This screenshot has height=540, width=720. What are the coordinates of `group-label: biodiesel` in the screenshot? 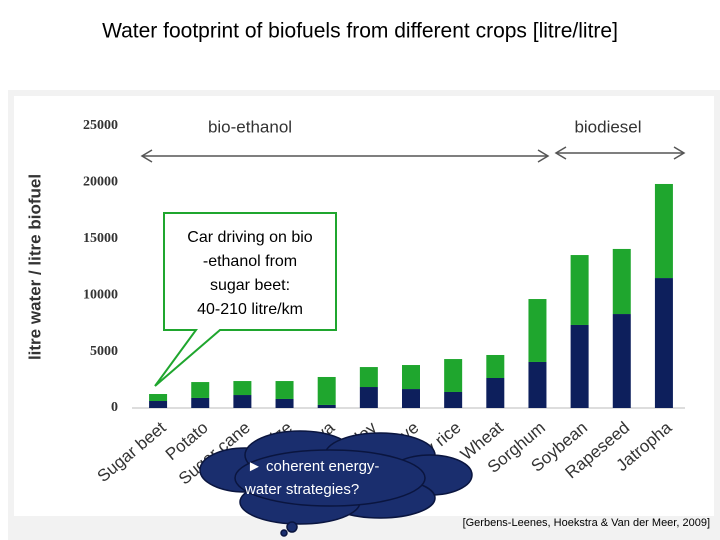 It's located at (607, 126).